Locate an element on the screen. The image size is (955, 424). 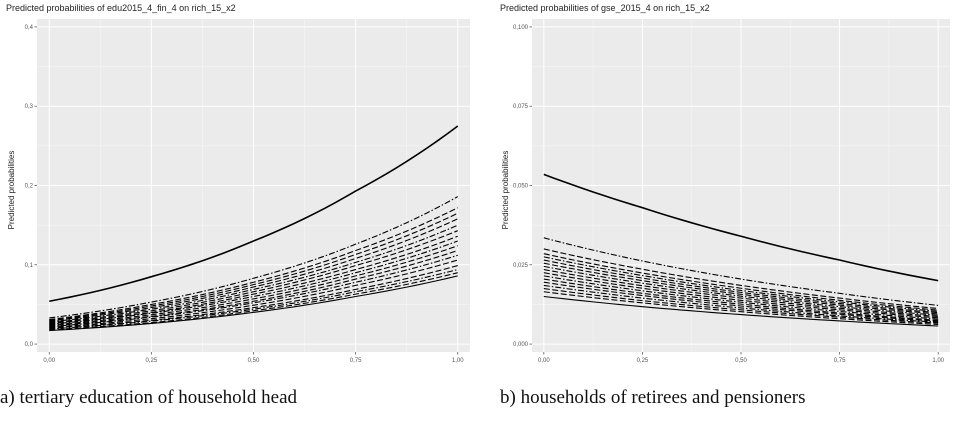
chart-b-x-tick-label: 0,25 is located at coordinates (643, 361).